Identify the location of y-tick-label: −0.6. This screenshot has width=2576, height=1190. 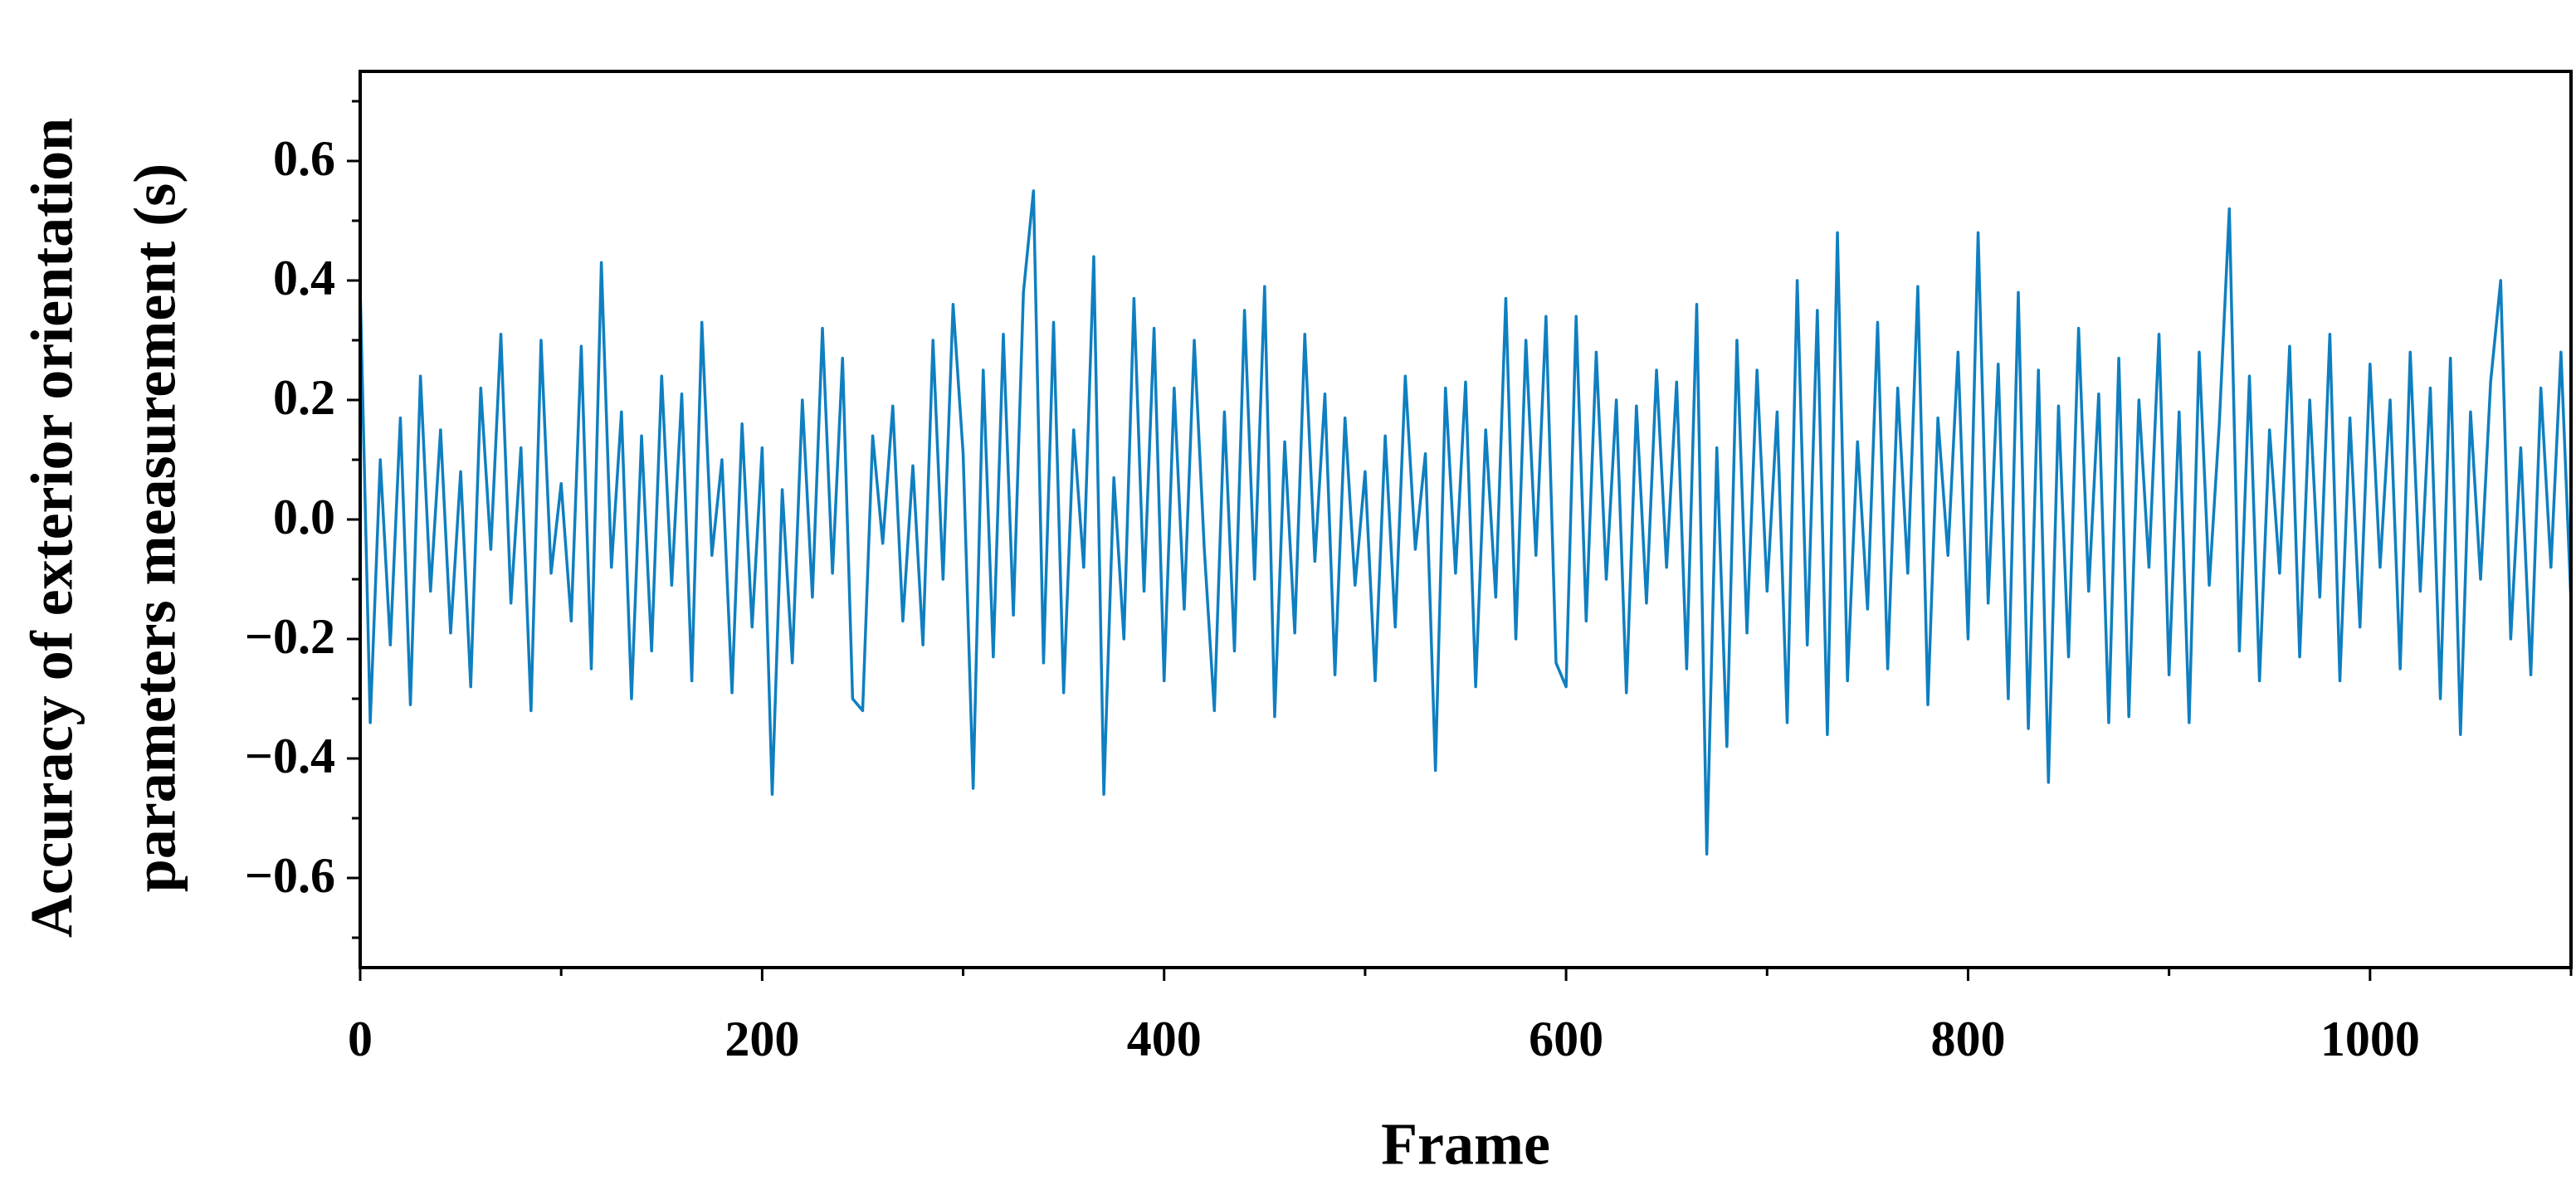
(290, 875).